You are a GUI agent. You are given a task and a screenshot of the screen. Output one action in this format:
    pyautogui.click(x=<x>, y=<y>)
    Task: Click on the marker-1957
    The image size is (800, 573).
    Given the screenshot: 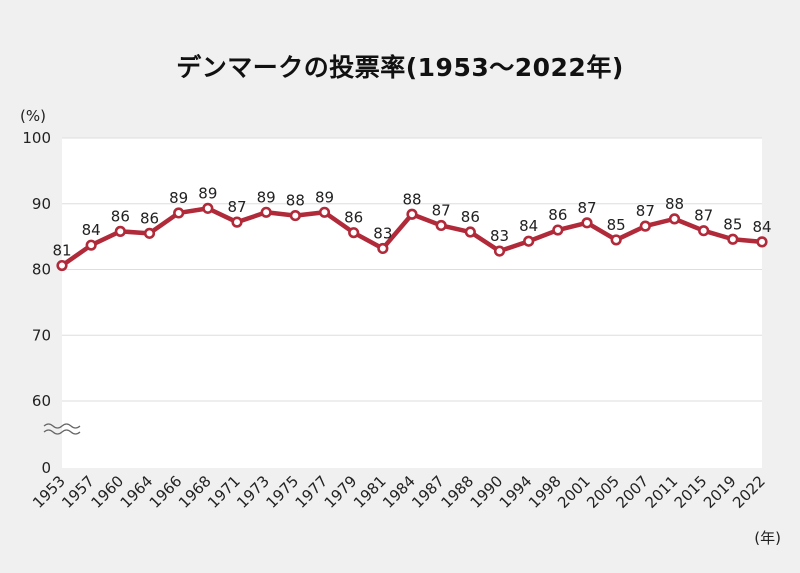 What is the action you would take?
    pyautogui.click(x=91, y=245)
    